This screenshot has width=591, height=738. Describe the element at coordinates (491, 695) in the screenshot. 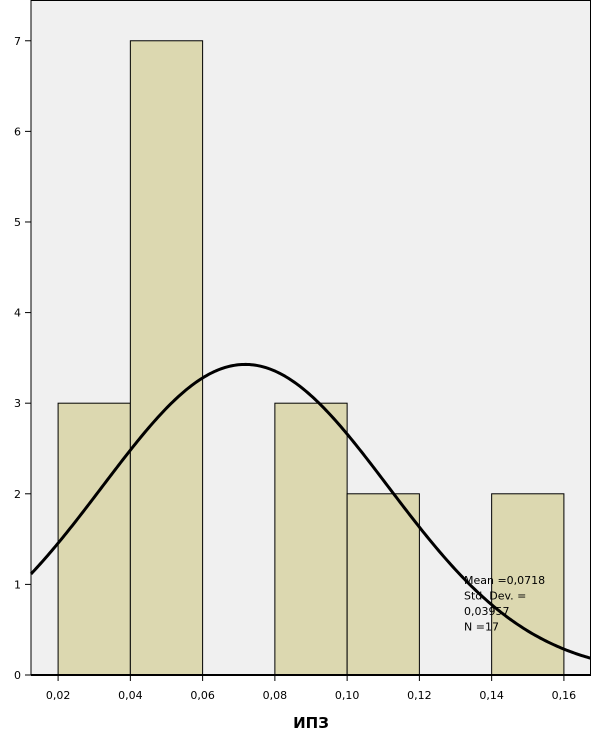

I see `x-tick-label: 0,14` at that location.